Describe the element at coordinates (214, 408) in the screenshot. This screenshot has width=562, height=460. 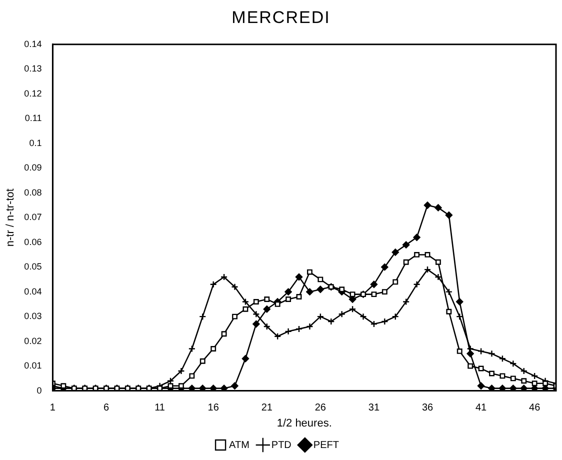
I see `x-tick-label: 16` at that location.